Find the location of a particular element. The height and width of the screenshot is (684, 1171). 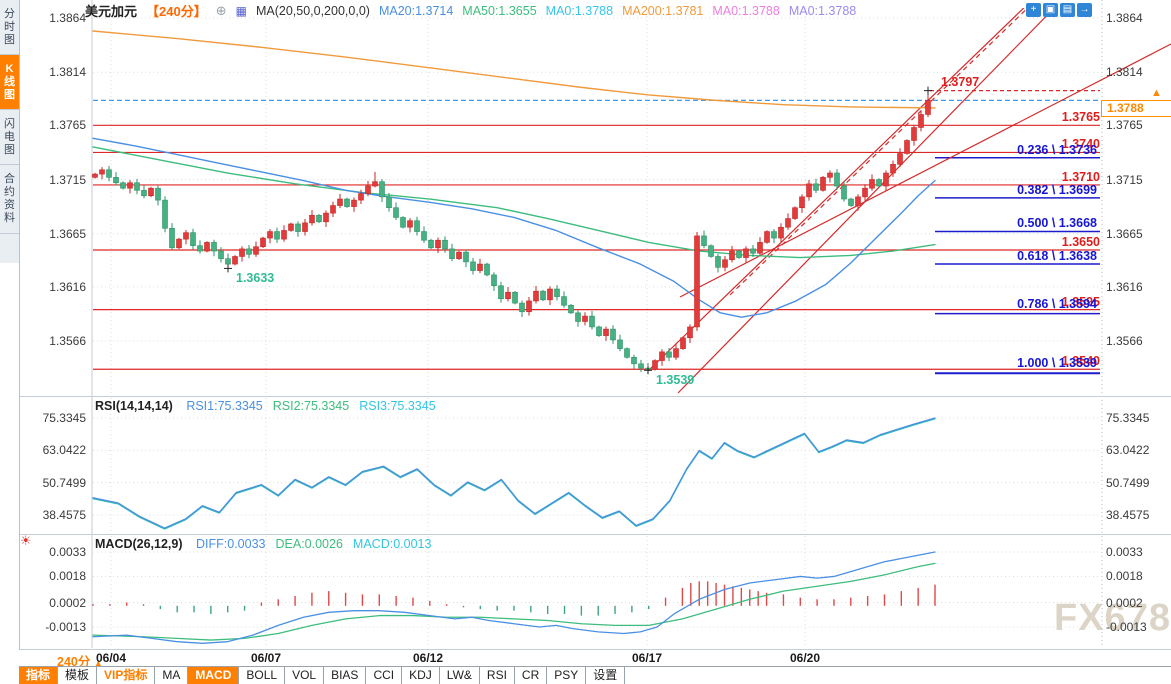

rsi-panel is located at coordinates (514, 473).